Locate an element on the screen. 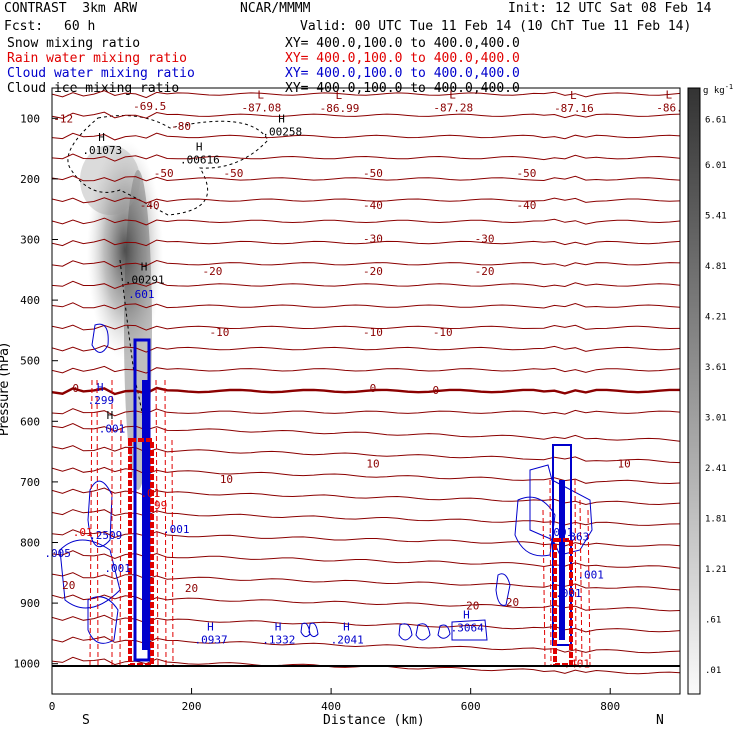 This screenshot has height=740, width=740. y-tick-label: 500 is located at coordinates (30, 361).